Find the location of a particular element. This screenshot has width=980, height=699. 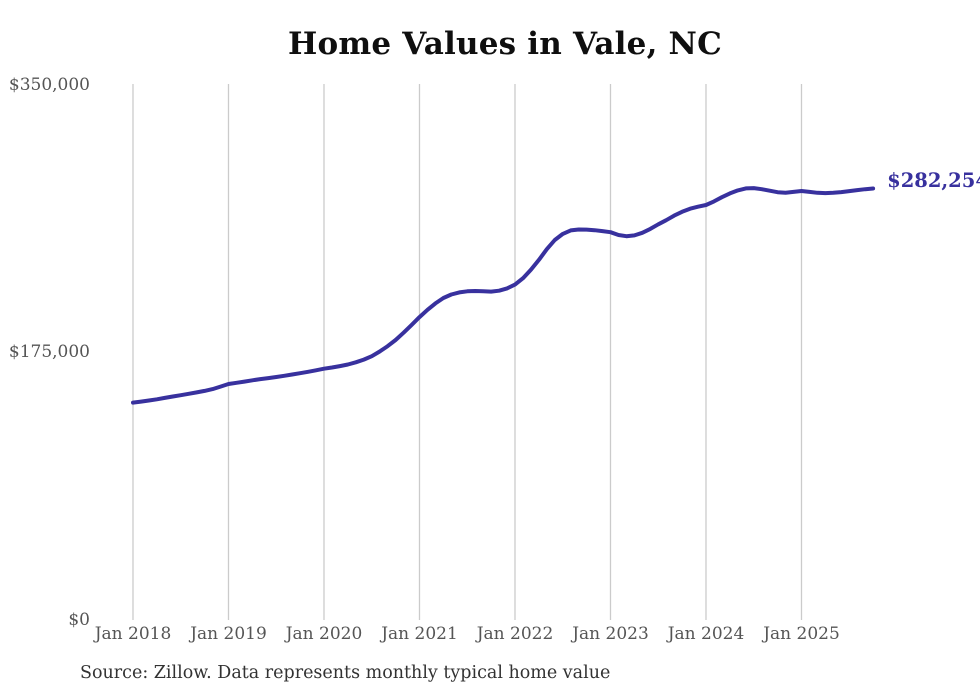

y-tick-label: $0 is located at coordinates (79, 619).